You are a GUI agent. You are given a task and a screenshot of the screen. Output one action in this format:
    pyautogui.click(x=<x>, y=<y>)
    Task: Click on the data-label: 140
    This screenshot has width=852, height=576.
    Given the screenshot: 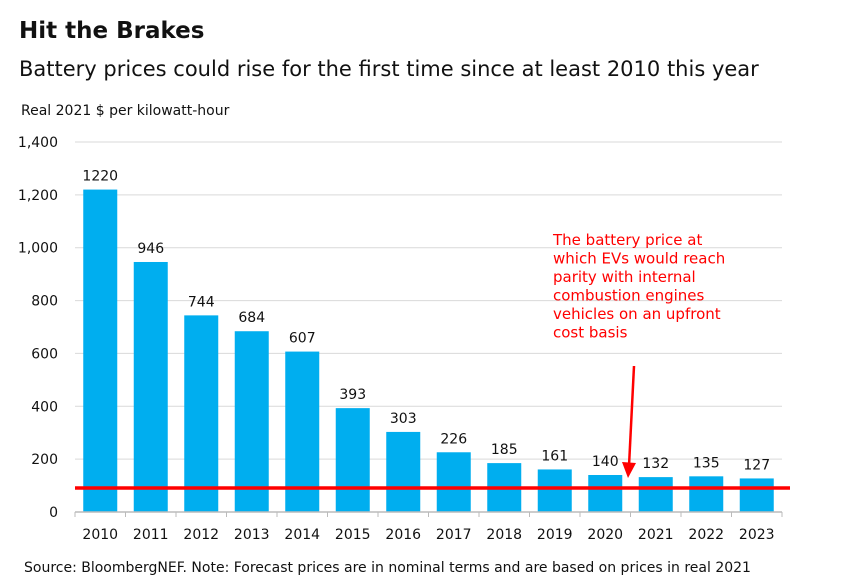 What is the action you would take?
    pyautogui.click(x=605, y=462)
    